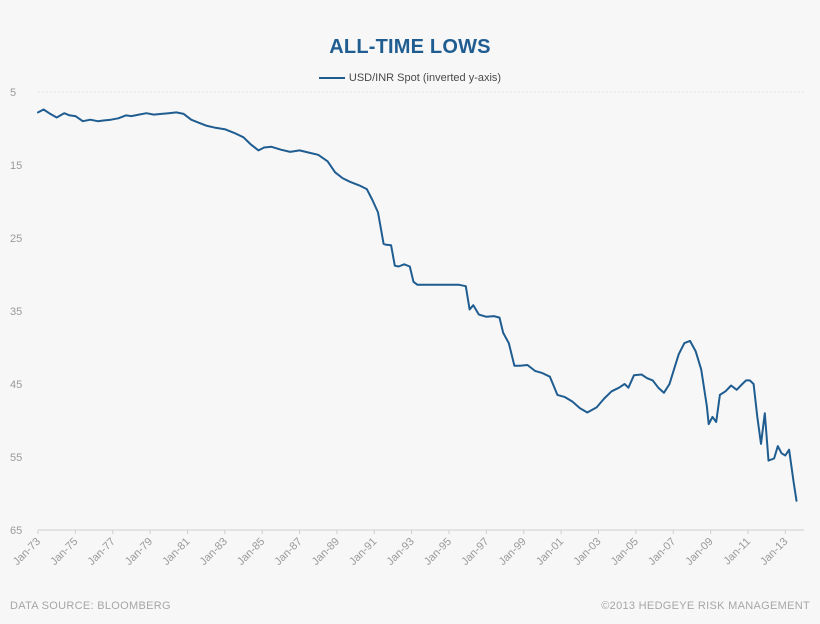 The height and width of the screenshot is (624, 820). What do you see at coordinates (401, 552) in the screenshot?
I see `x-tick-label: Jan-93` at bounding box center [401, 552].